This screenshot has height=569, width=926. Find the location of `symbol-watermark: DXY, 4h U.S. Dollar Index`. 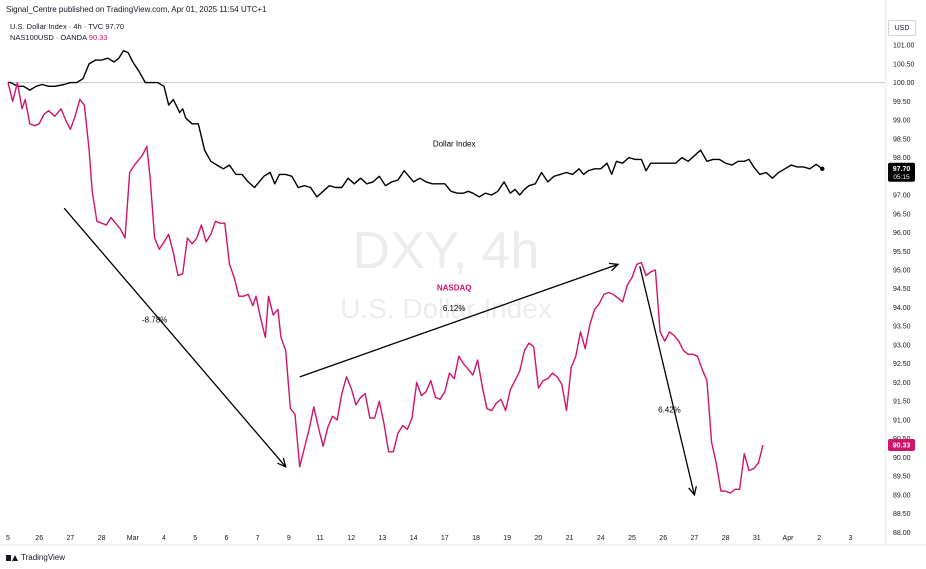

symbol-watermark: DXY, 4h U.S. Dollar Index is located at coordinates (446, 273).